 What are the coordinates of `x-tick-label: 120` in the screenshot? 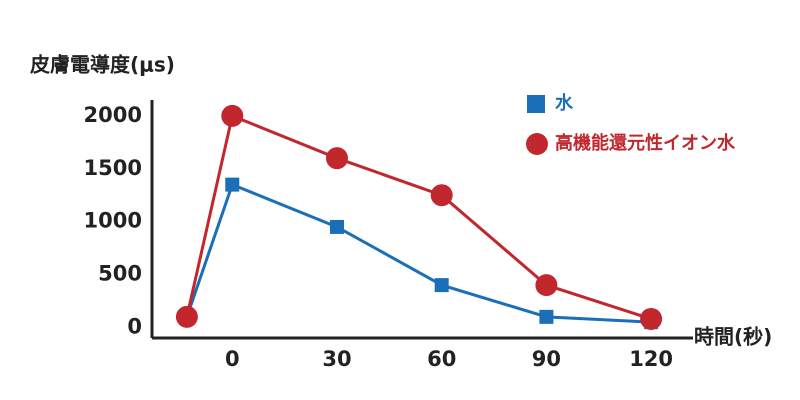 It's located at (651, 359).